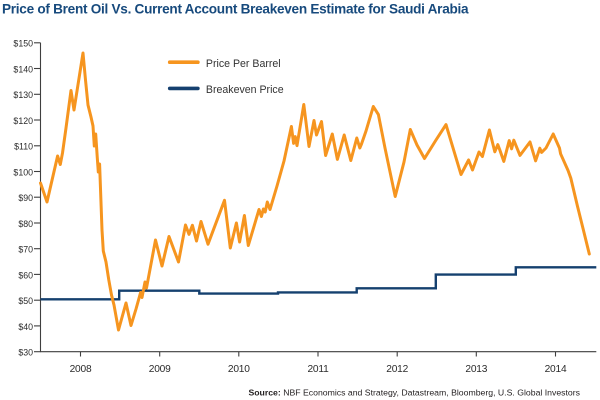  What do you see at coordinates (160, 369) in the screenshot?
I see `svg-text: 2009` at bounding box center [160, 369].